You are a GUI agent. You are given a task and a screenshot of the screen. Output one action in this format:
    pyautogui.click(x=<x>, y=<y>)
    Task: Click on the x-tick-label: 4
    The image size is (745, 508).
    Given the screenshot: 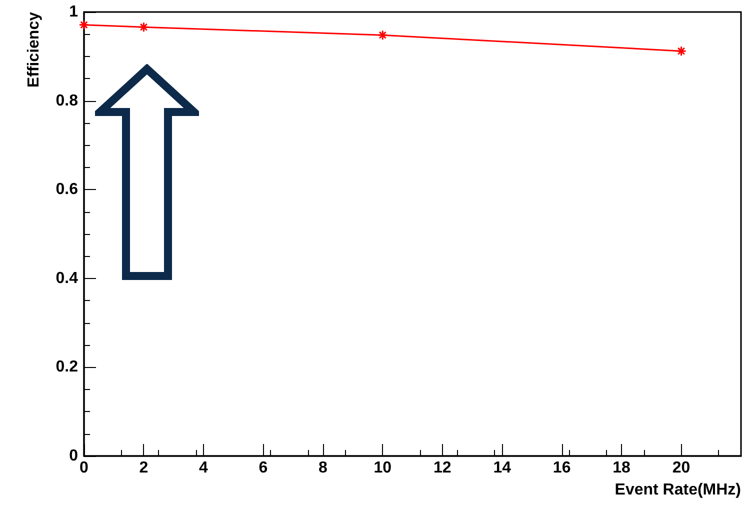 What is the action you would take?
    pyautogui.click(x=203, y=468)
    